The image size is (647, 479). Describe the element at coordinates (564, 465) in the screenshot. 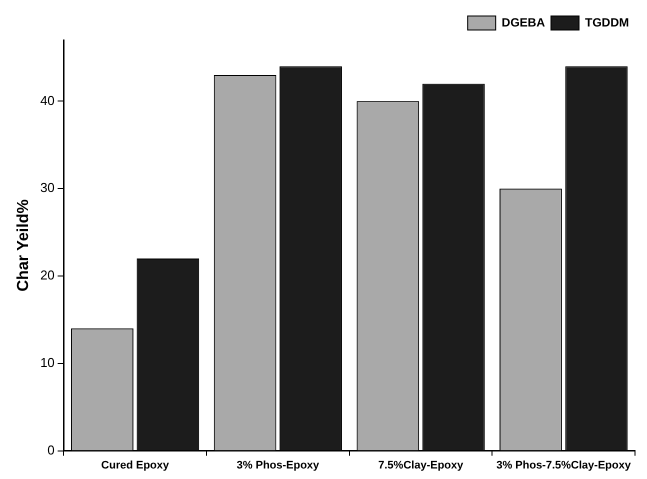

I see `x-tick-label: 3% Phos-7.5%Clay-Epoxy` at that location.